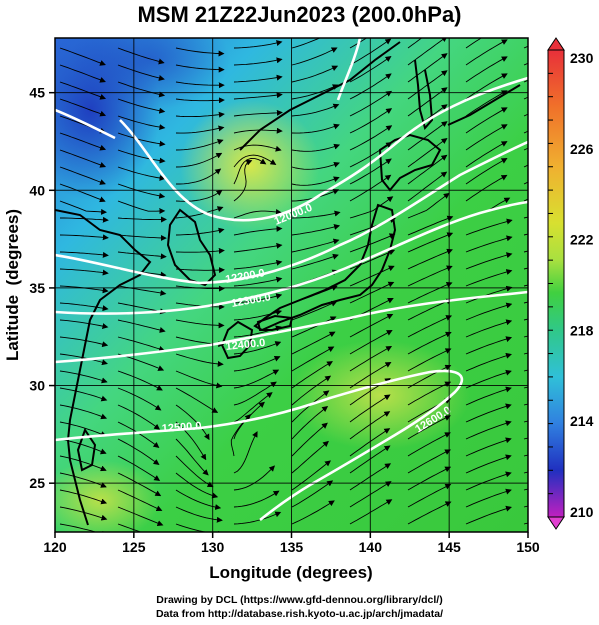 The height and width of the screenshot is (625, 599). Describe the element at coordinates (55, 547) in the screenshot. I see `x-tick-label: 120` at that location.